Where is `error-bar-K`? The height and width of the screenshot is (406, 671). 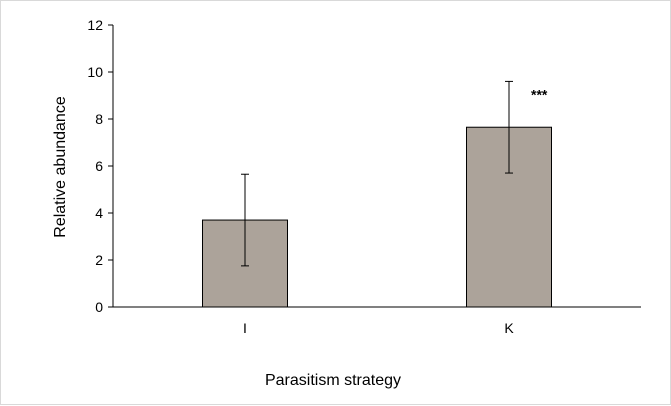 error-bar-K is located at coordinates (509, 127).